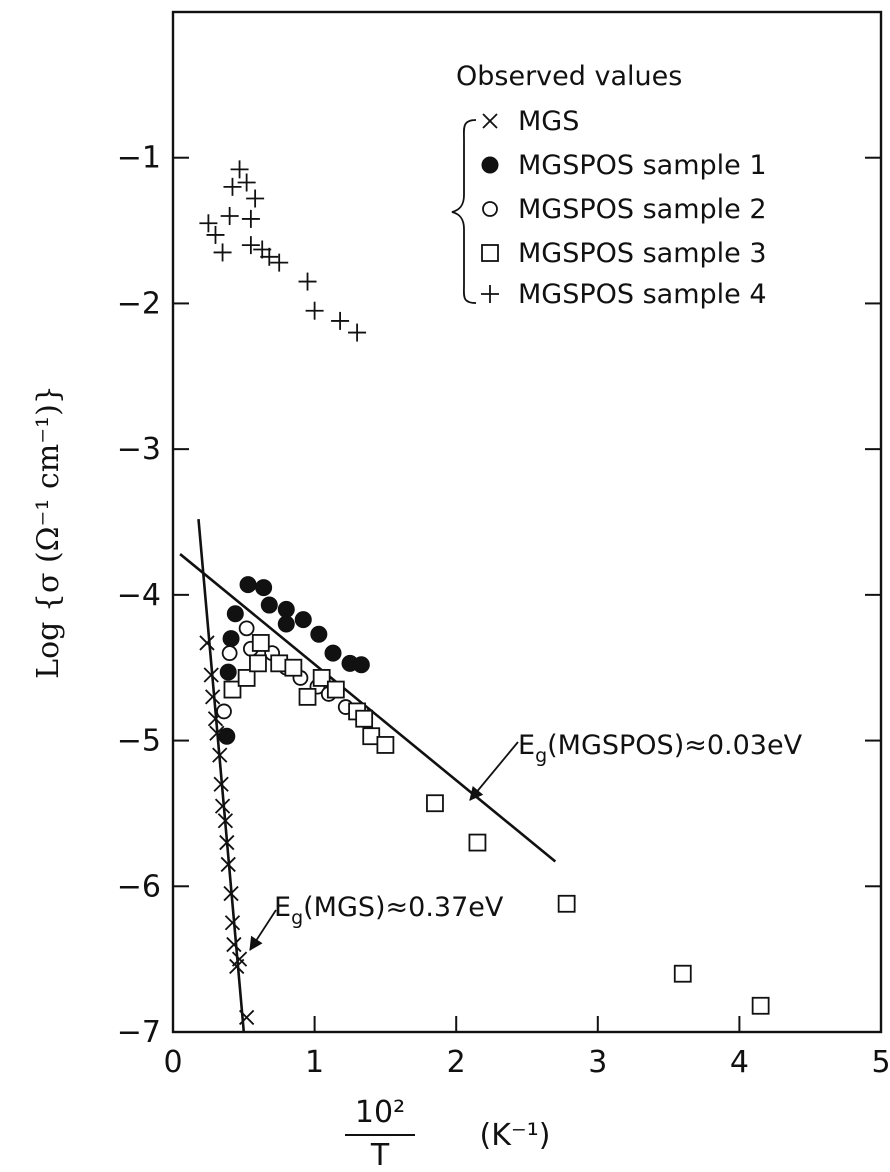 The height and width of the screenshot is (1172, 890). Describe the element at coordinates (139, 886) in the screenshot. I see `y-tick-label: −6` at that location.